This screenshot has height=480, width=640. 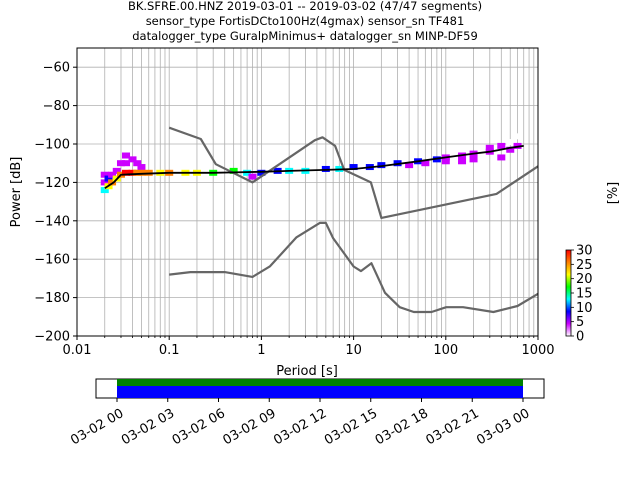 What do you see at coordinates (568, 293) in the screenshot?
I see `colorbar-scale` at bounding box center [568, 293].